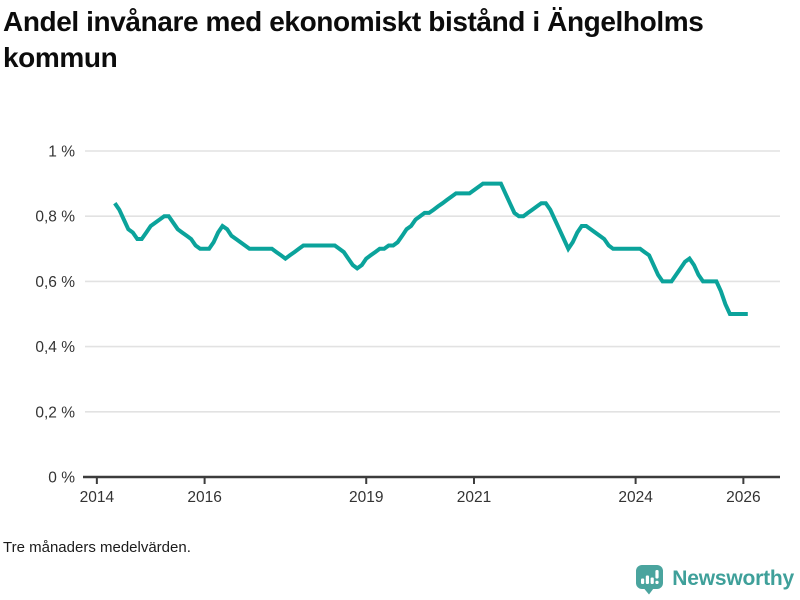 The image size is (800, 600). I want to click on y-tick-label: 0,8 %, so click(55, 217).